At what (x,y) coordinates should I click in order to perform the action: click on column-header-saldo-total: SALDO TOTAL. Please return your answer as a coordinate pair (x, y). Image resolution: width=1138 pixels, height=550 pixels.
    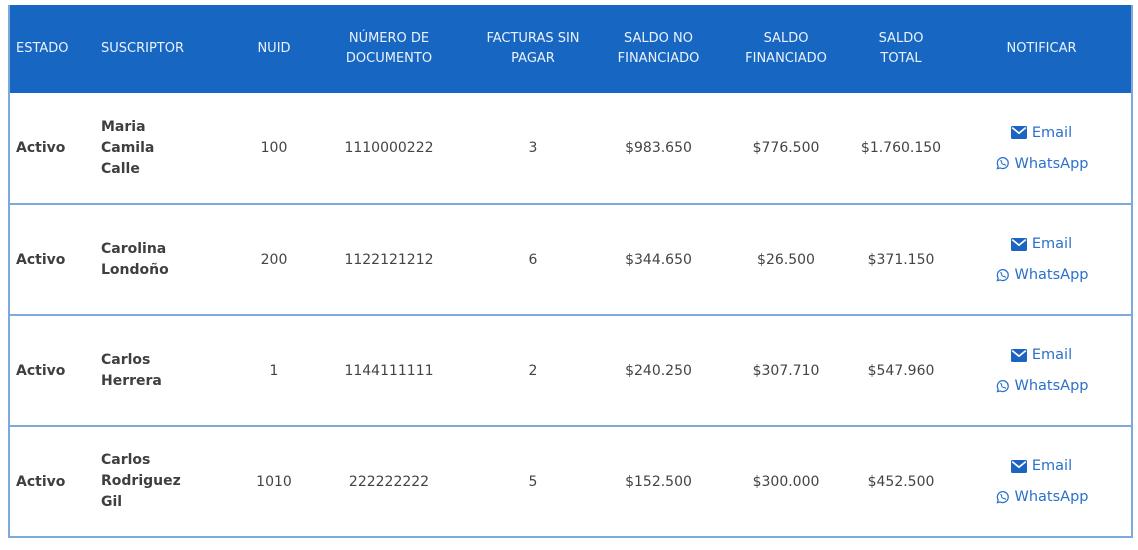
    Looking at the image, I should click on (901, 49).